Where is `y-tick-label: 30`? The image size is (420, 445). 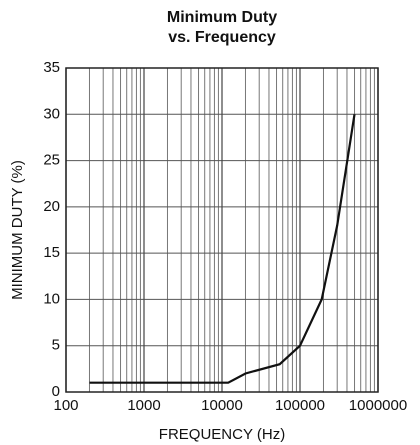 y-tick-label: 30 is located at coordinates (51, 113).